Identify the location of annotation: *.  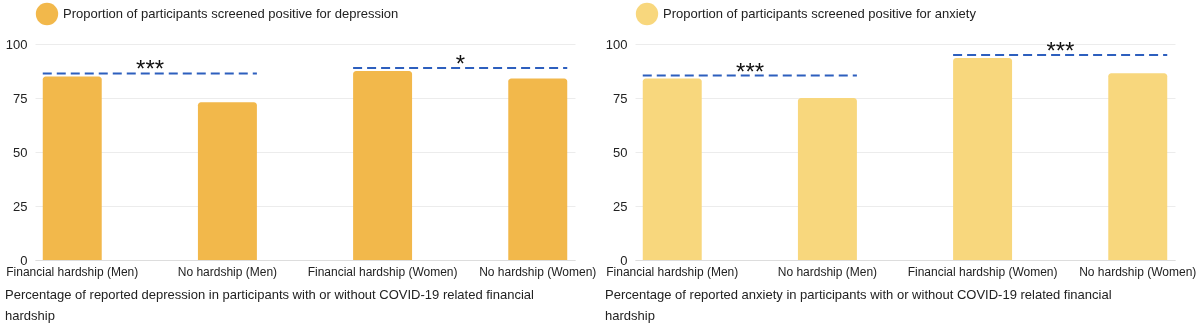
(460, 63).